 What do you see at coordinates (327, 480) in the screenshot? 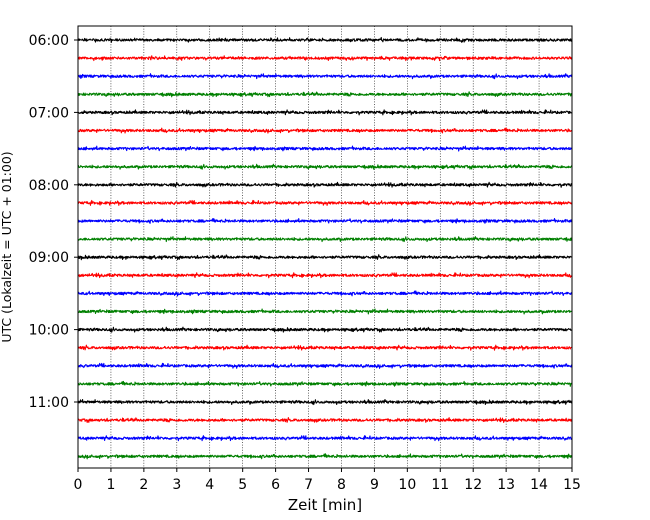
I see `x-axis: 0 1 2 3 4 5 6 7 8 9 10 11 12 13 14 15` at bounding box center [327, 480].